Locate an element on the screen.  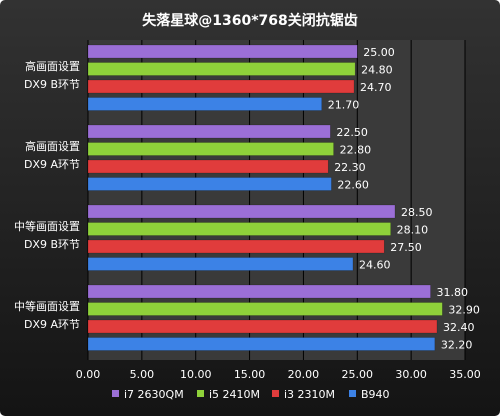
data-label: 24.80 is located at coordinates (377, 70).